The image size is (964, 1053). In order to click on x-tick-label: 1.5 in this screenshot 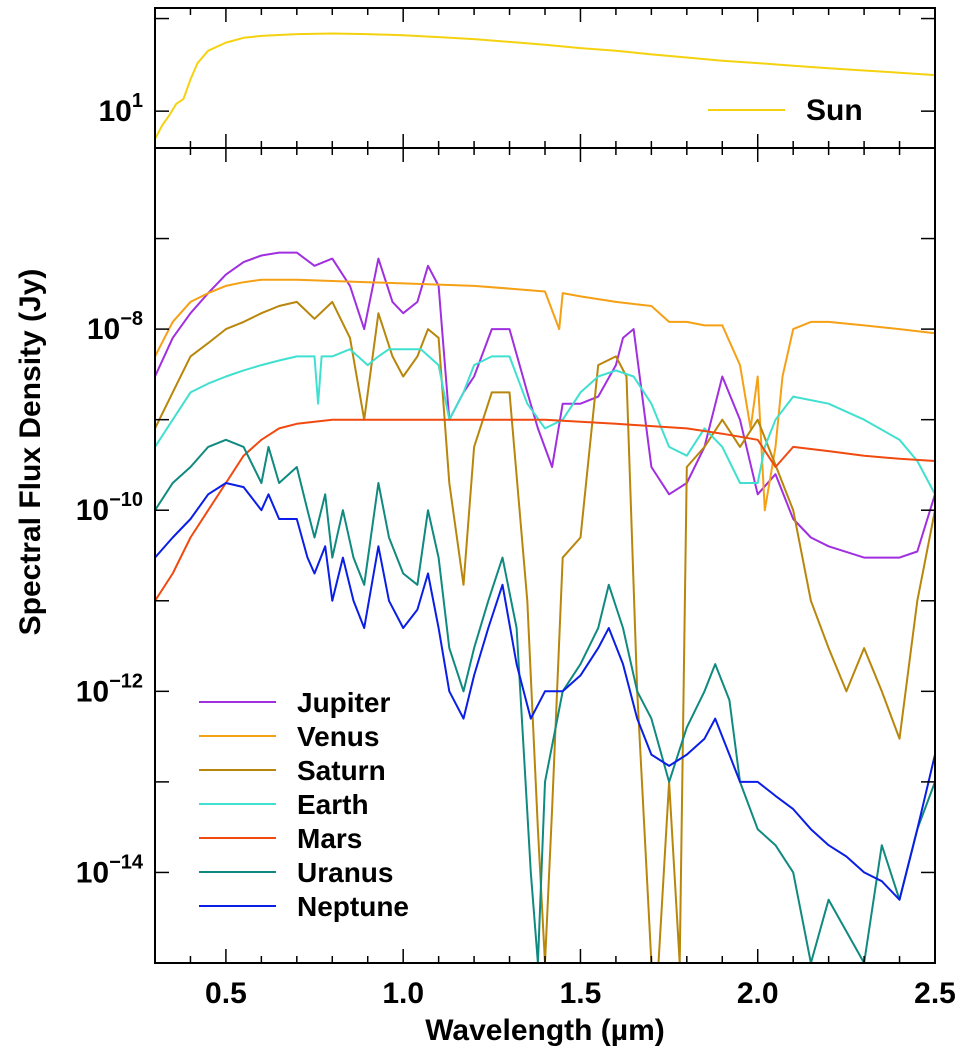, I will do `click(581, 993)`.